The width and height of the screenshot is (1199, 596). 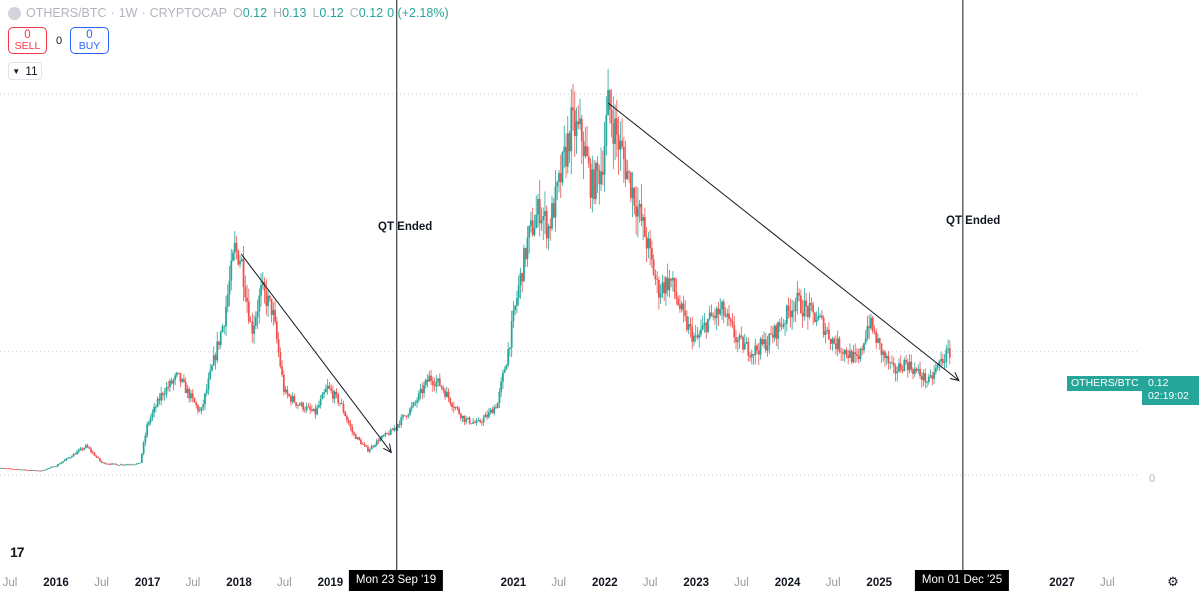 What do you see at coordinates (238, 13) in the screenshot?
I see `open-label: O` at bounding box center [238, 13].